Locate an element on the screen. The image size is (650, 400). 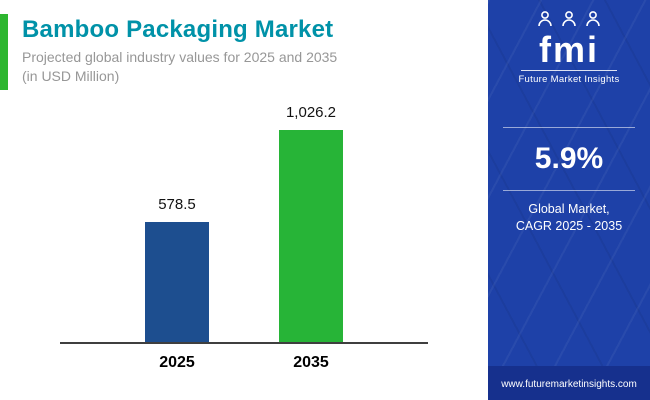
cagr-label: Global Market, CAGR 2025 - 2035 is located at coordinates (569, 218).